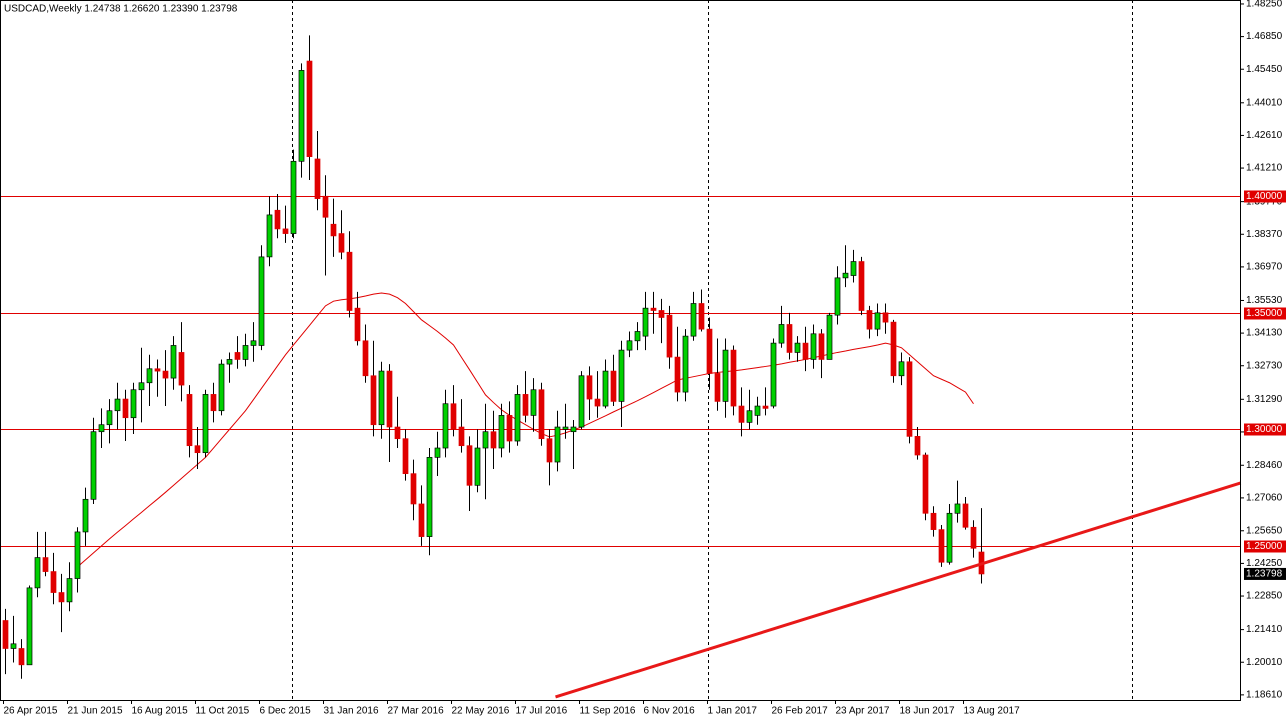  Describe the element at coordinates (1264, 300) in the screenshot. I see `y-tick-label: 1.35530` at that location.